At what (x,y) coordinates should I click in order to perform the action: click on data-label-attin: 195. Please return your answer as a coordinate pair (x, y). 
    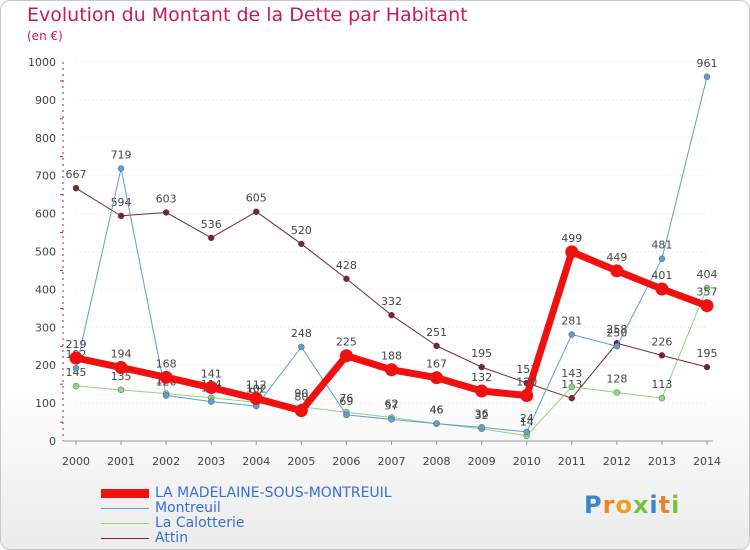
    Looking at the image, I should click on (481, 353).